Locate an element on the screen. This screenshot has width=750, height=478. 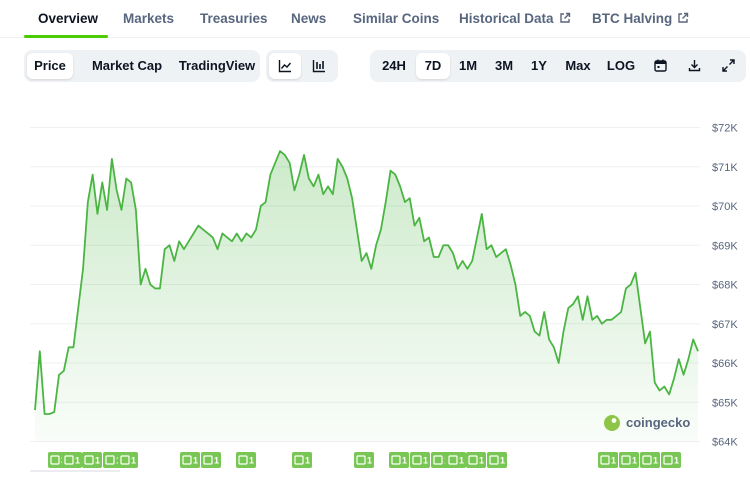
view-tradingview-button: TradingView is located at coordinates (217, 65).